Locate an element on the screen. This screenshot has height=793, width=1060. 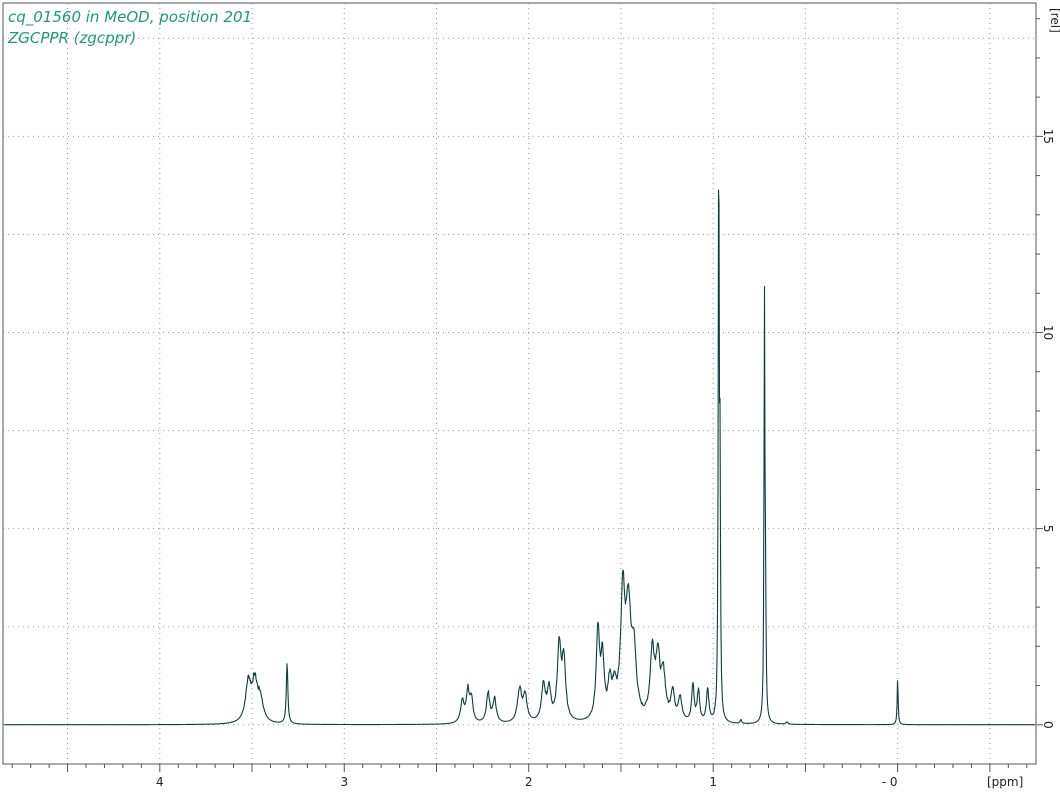
x-tick-label: 2 is located at coordinates (529, 782).